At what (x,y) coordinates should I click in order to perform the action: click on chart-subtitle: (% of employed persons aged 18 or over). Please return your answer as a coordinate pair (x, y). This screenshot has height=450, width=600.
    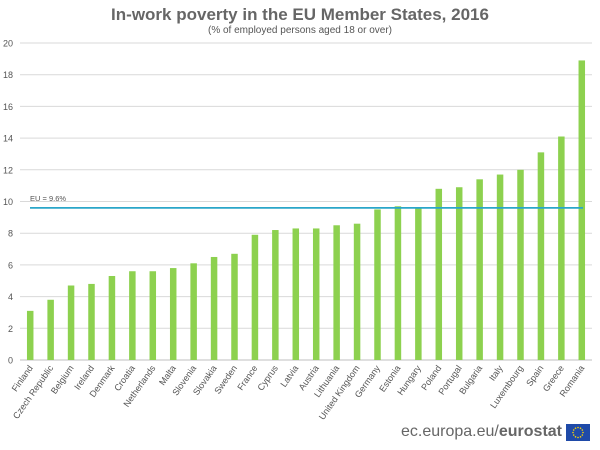
    Looking at the image, I should click on (300, 30).